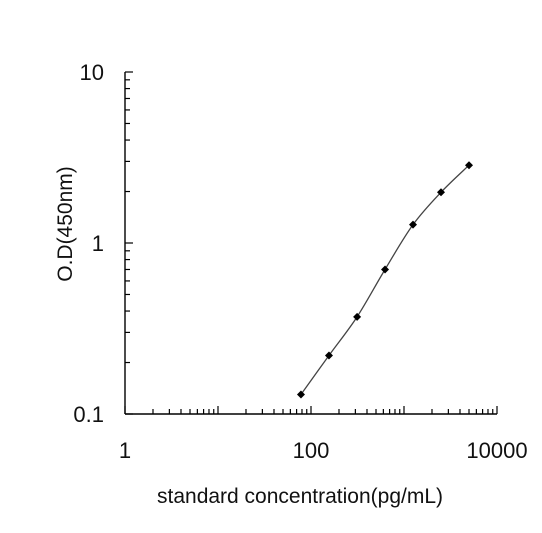 The width and height of the screenshot is (542, 533). What do you see at coordinates (129, 243) in the screenshot?
I see `y-minor-ticks` at bounding box center [129, 243].